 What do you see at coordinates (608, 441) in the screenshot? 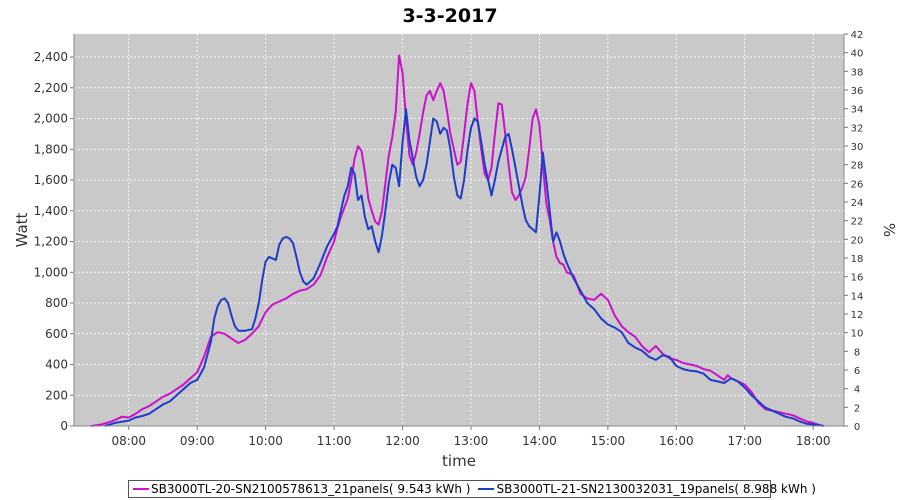
I see `x-tick-label: 15:00` at bounding box center [608, 441].